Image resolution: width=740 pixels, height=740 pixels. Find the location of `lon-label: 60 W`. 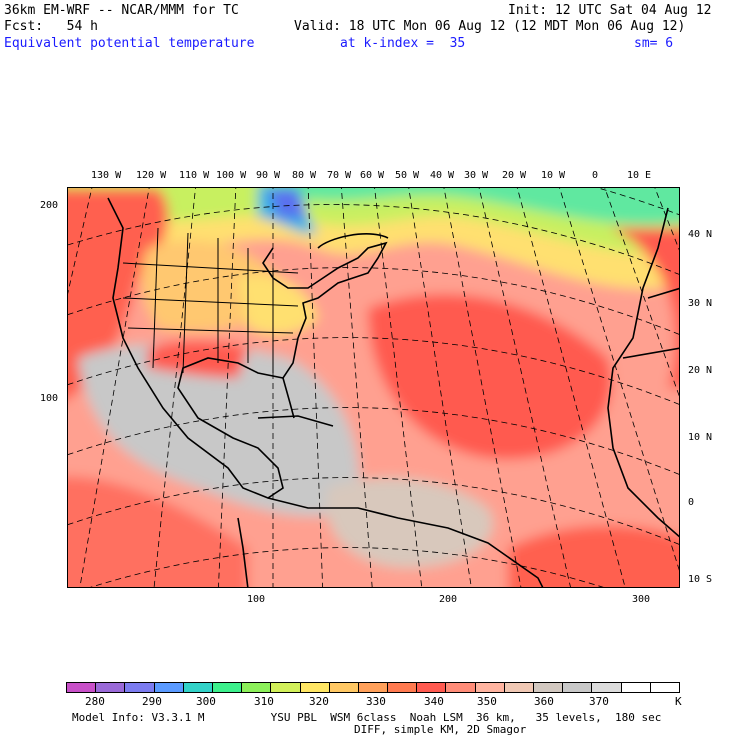

lon-label: 60 W is located at coordinates (372, 175).